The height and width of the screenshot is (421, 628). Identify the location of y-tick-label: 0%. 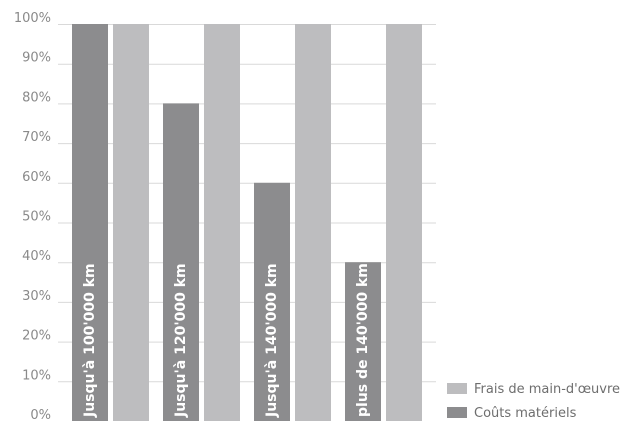
(40, 414).